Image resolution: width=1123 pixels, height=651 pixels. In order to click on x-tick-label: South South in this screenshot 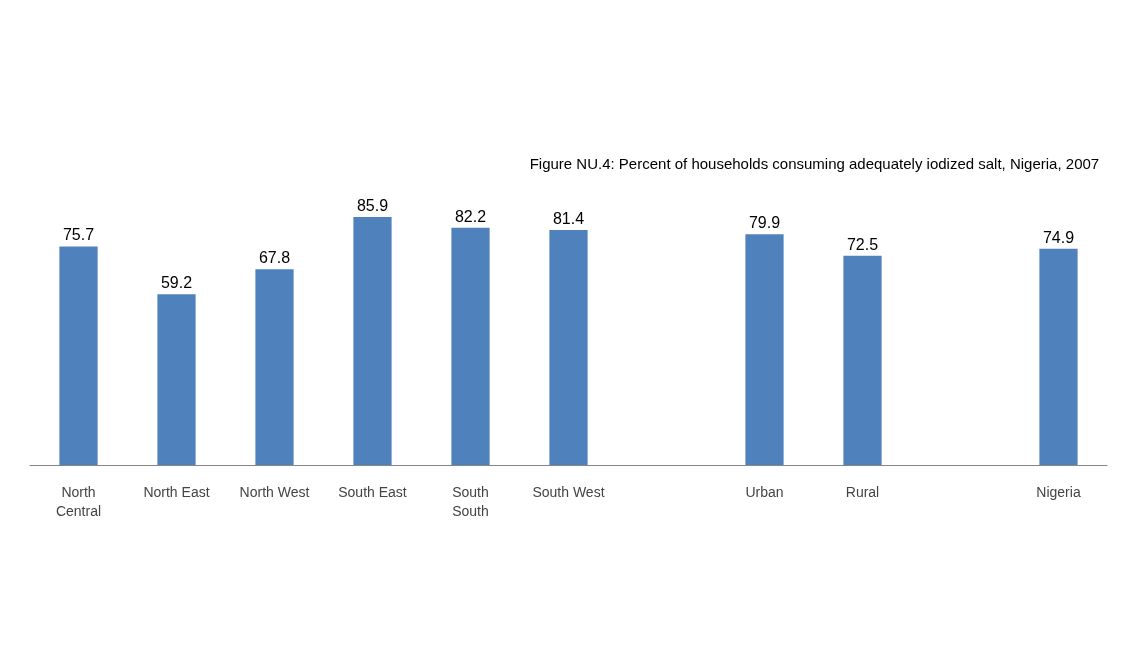, I will do `click(470, 501)`.